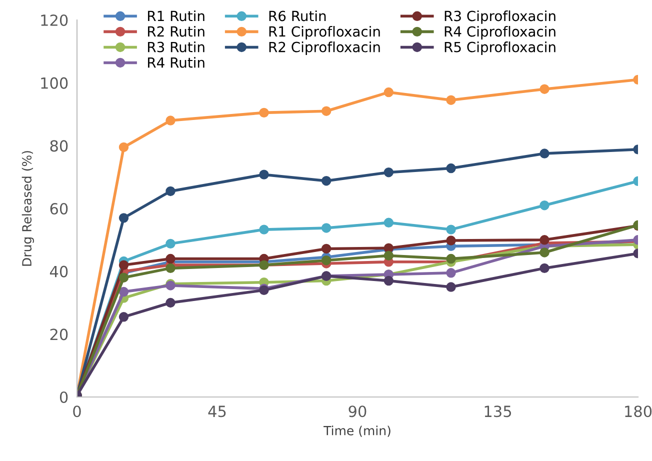  What do you see at coordinates (638, 412) in the screenshot?
I see `x-tick-label: 180` at bounding box center [638, 412].